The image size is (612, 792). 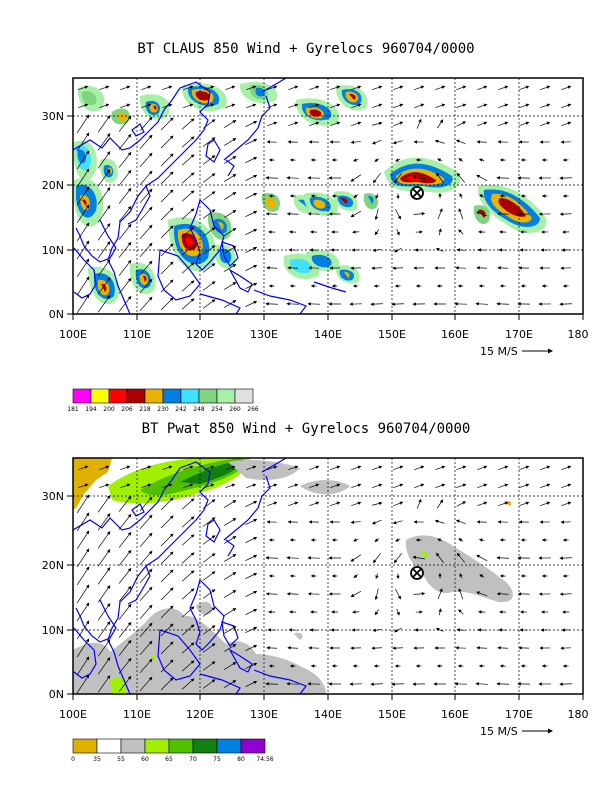 What do you see at coordinates (53, 630) in the screenshot?
I see `bottom-lat-label: 10N` at bounding box center [53, 630].